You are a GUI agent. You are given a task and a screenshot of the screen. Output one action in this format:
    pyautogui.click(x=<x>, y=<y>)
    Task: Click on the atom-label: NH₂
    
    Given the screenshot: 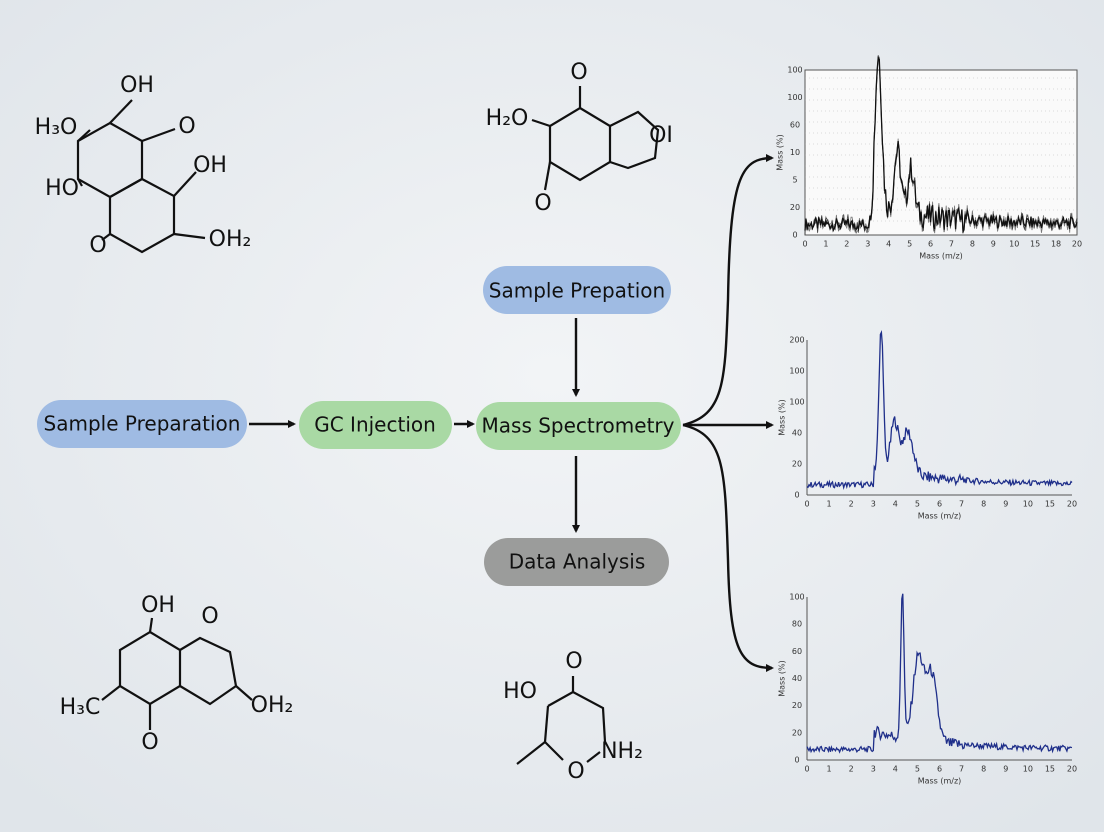 What is the action you would take?
    pyautogui.click(x=622, y=751)
    